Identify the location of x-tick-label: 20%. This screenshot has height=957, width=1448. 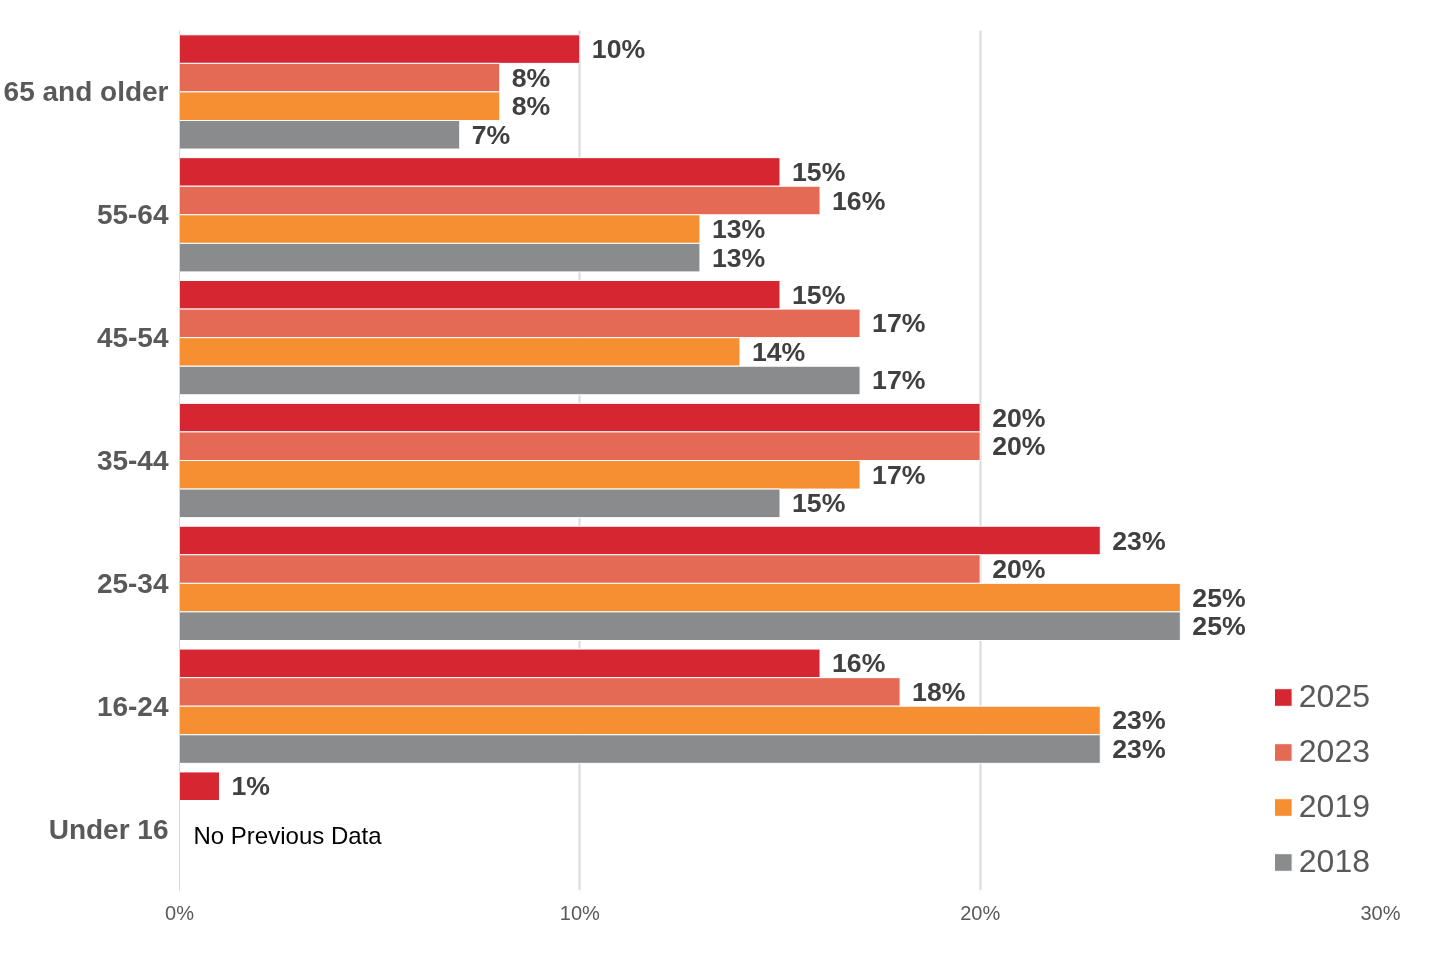
(980, 912).